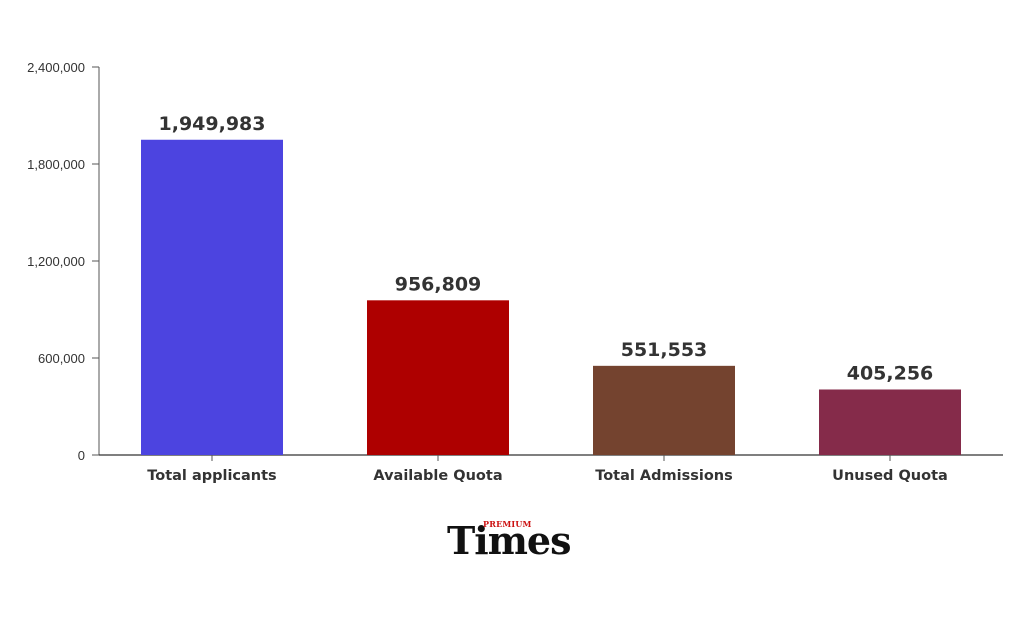 The image size is (1024, 620). I want to click on y-tick-label: 600,000, so click(61, 358).